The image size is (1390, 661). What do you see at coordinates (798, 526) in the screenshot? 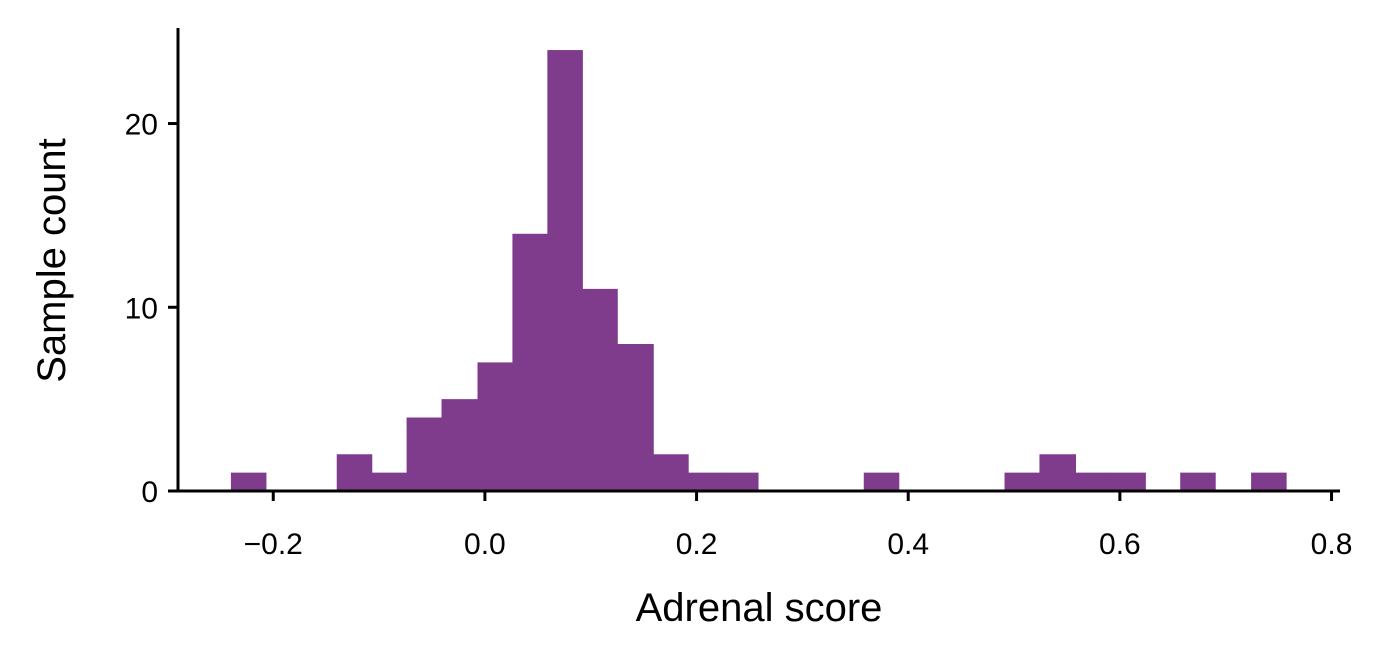
I see `x-axis-ticks: −0.2 0.0 0.2 0.4 0.6 0.8` at bounding box center [798, 526].